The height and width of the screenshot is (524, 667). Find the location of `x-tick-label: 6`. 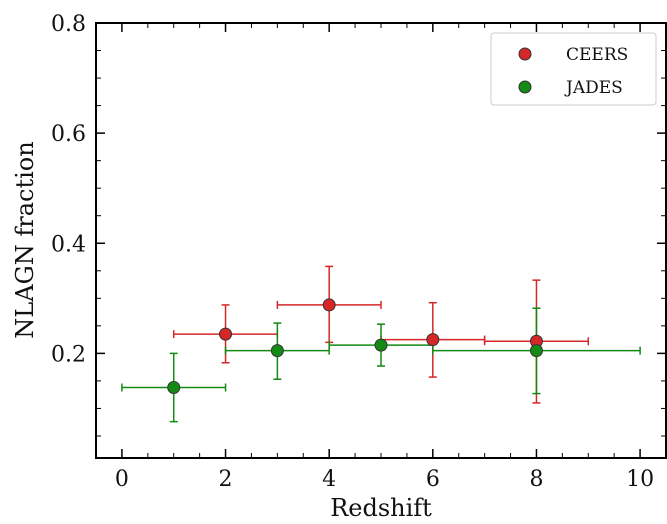

x-tick-label: 6 is located at coordinates (433, 479).